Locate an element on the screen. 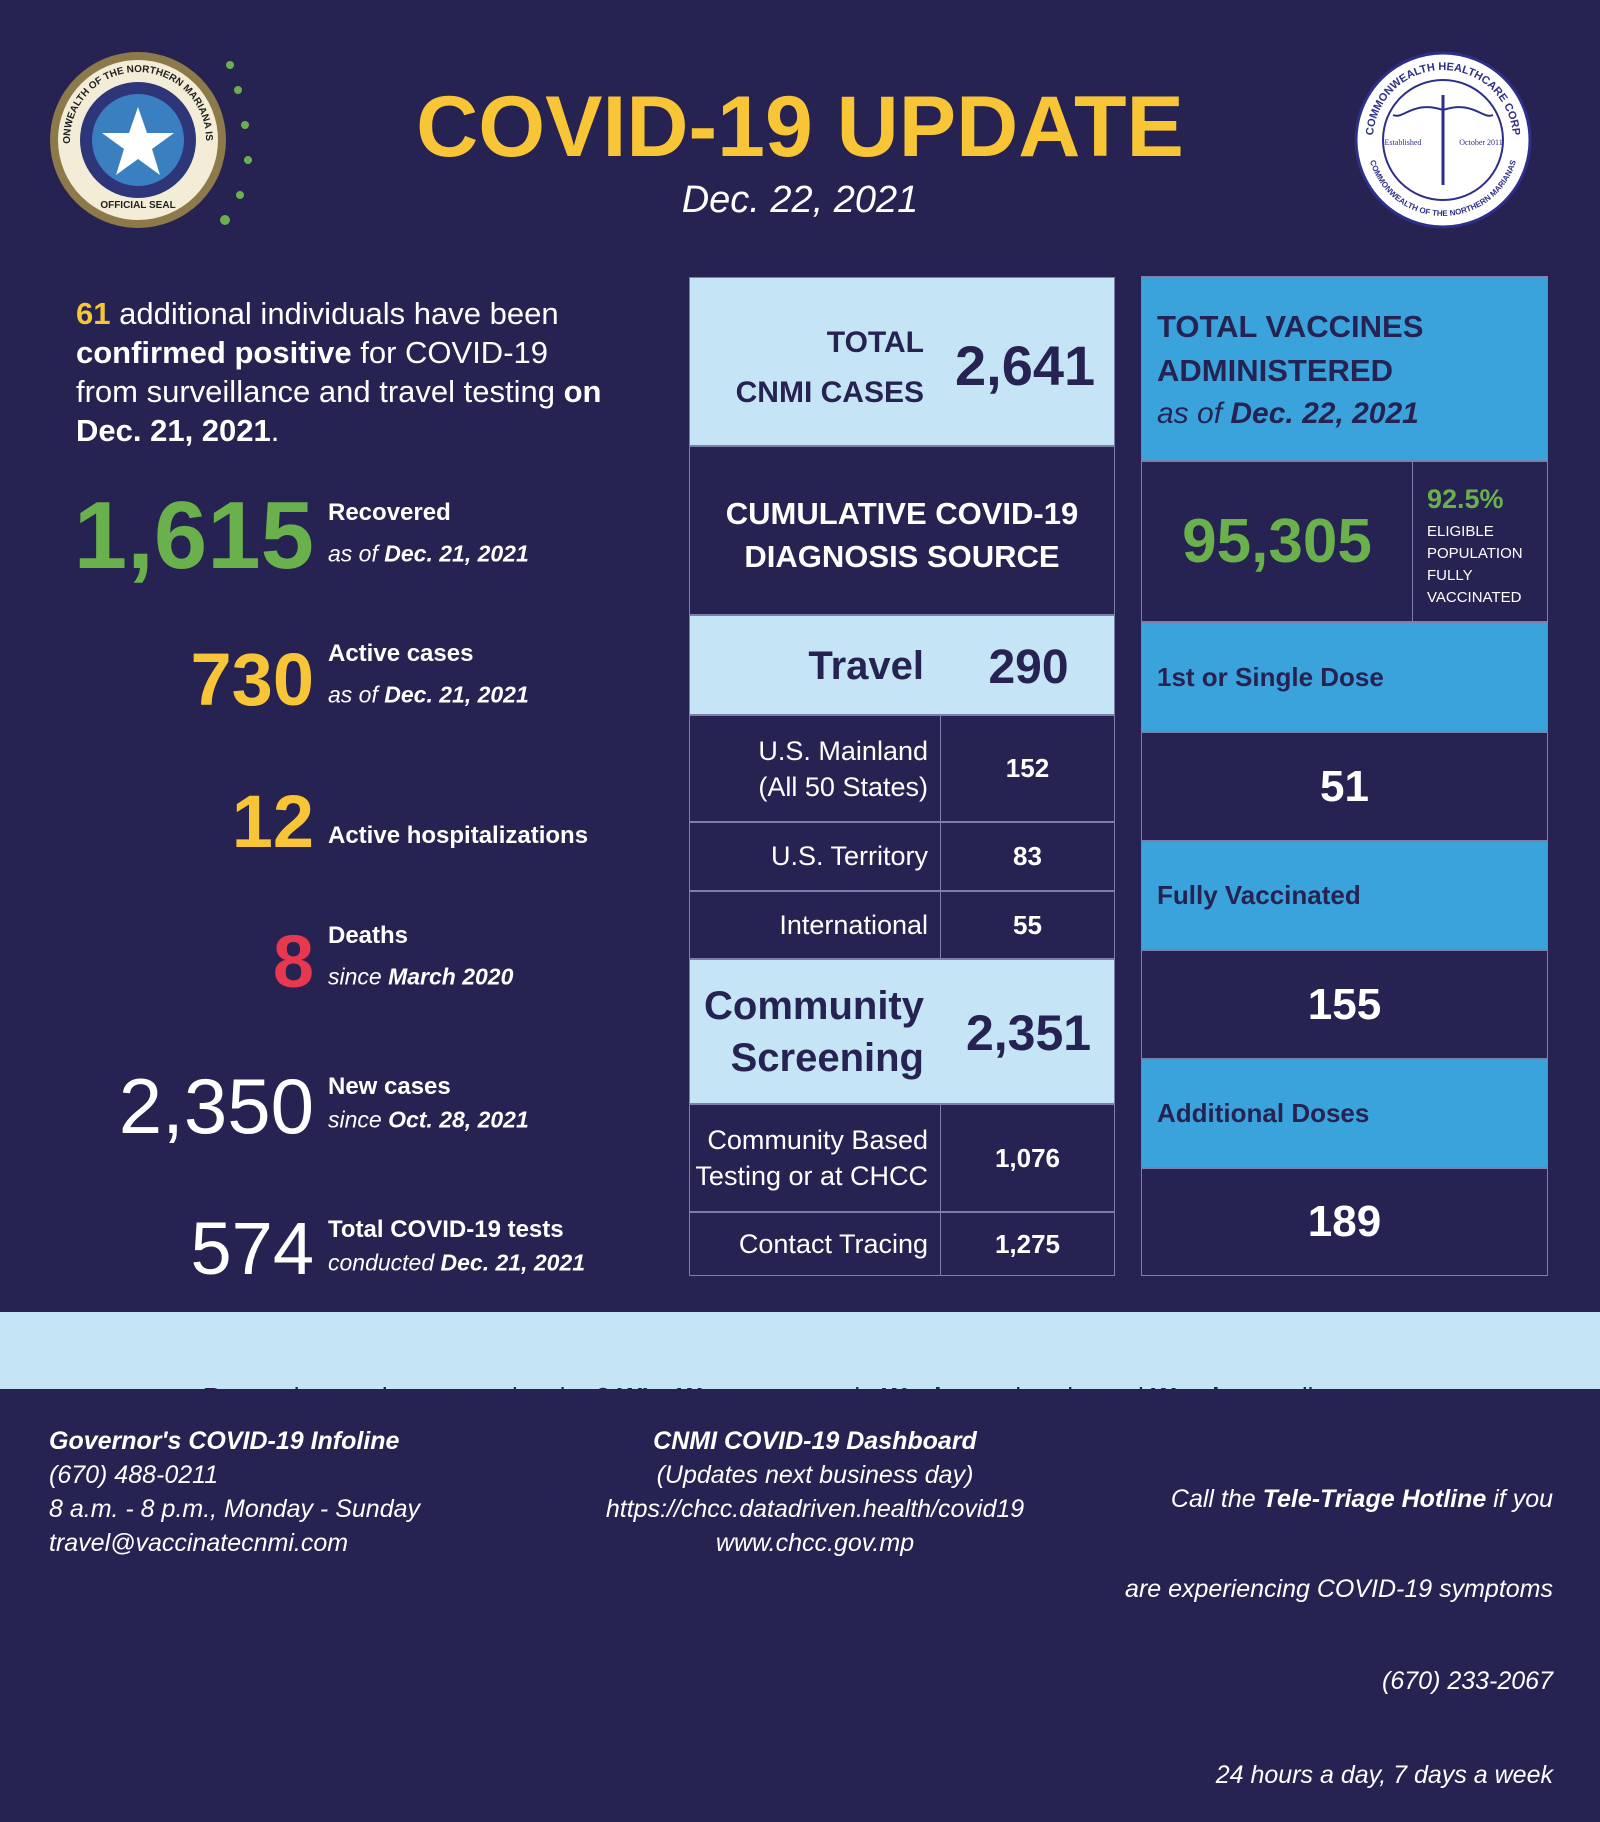 Image resolution: width=1600 pixels, height=1822 pixels. row-label: U.S. Territory is located at coordinates (849, 856).